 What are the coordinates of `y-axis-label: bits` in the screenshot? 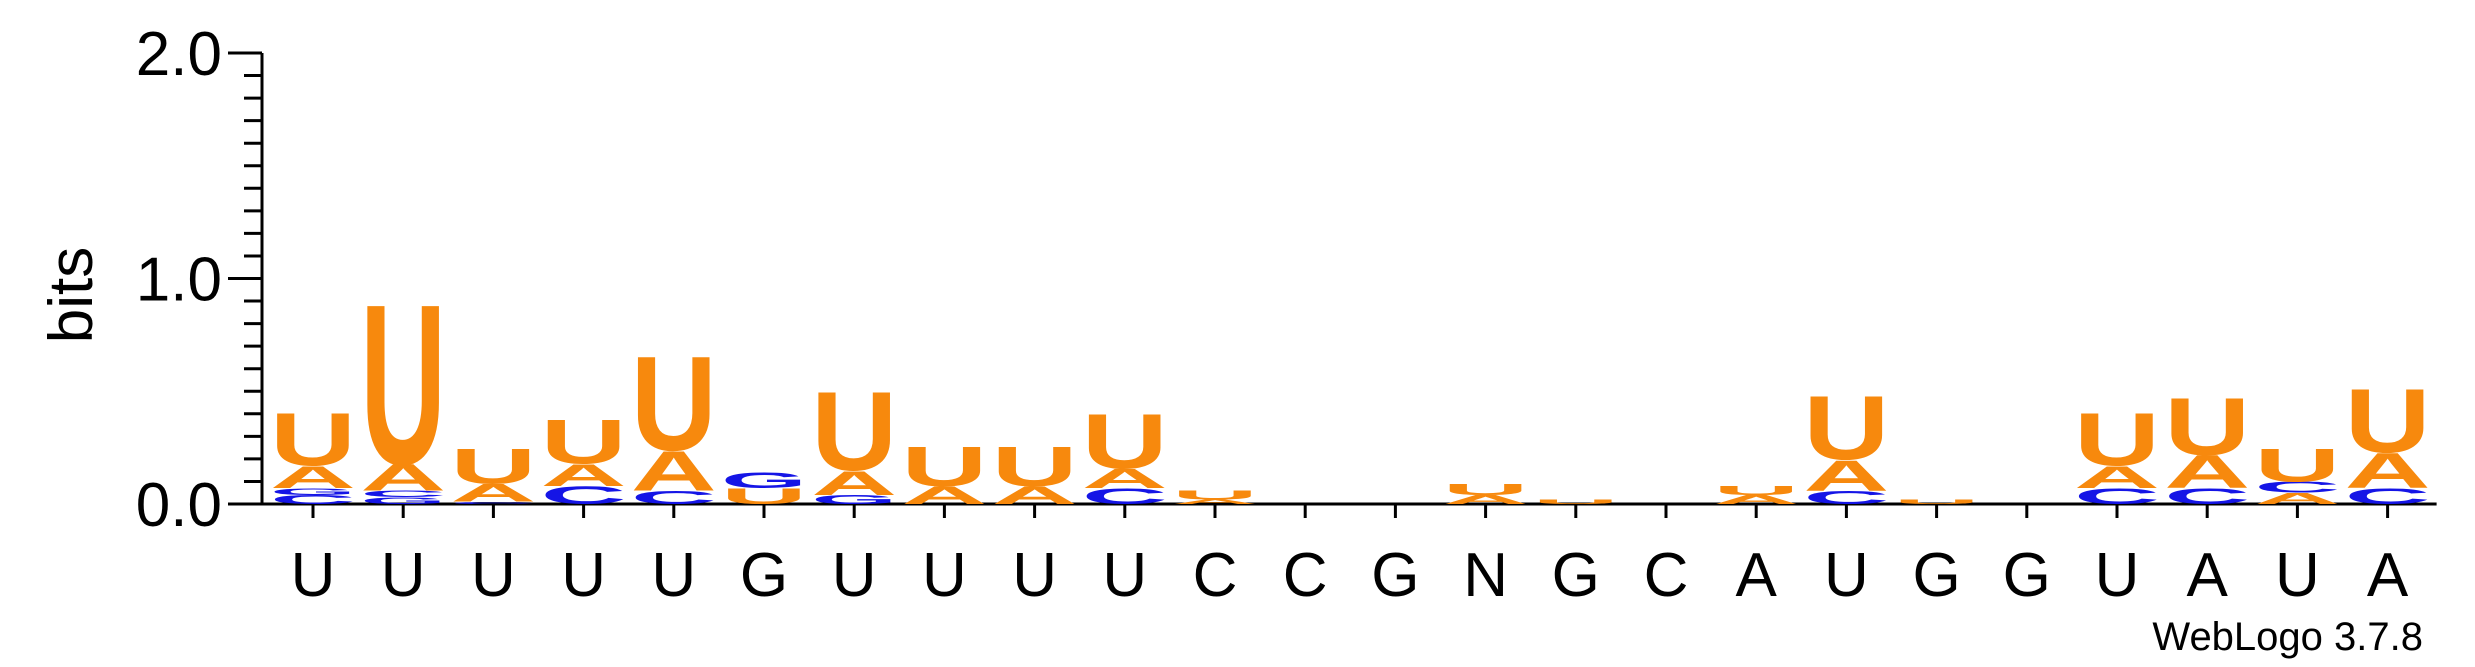 It's located at (71, 295).